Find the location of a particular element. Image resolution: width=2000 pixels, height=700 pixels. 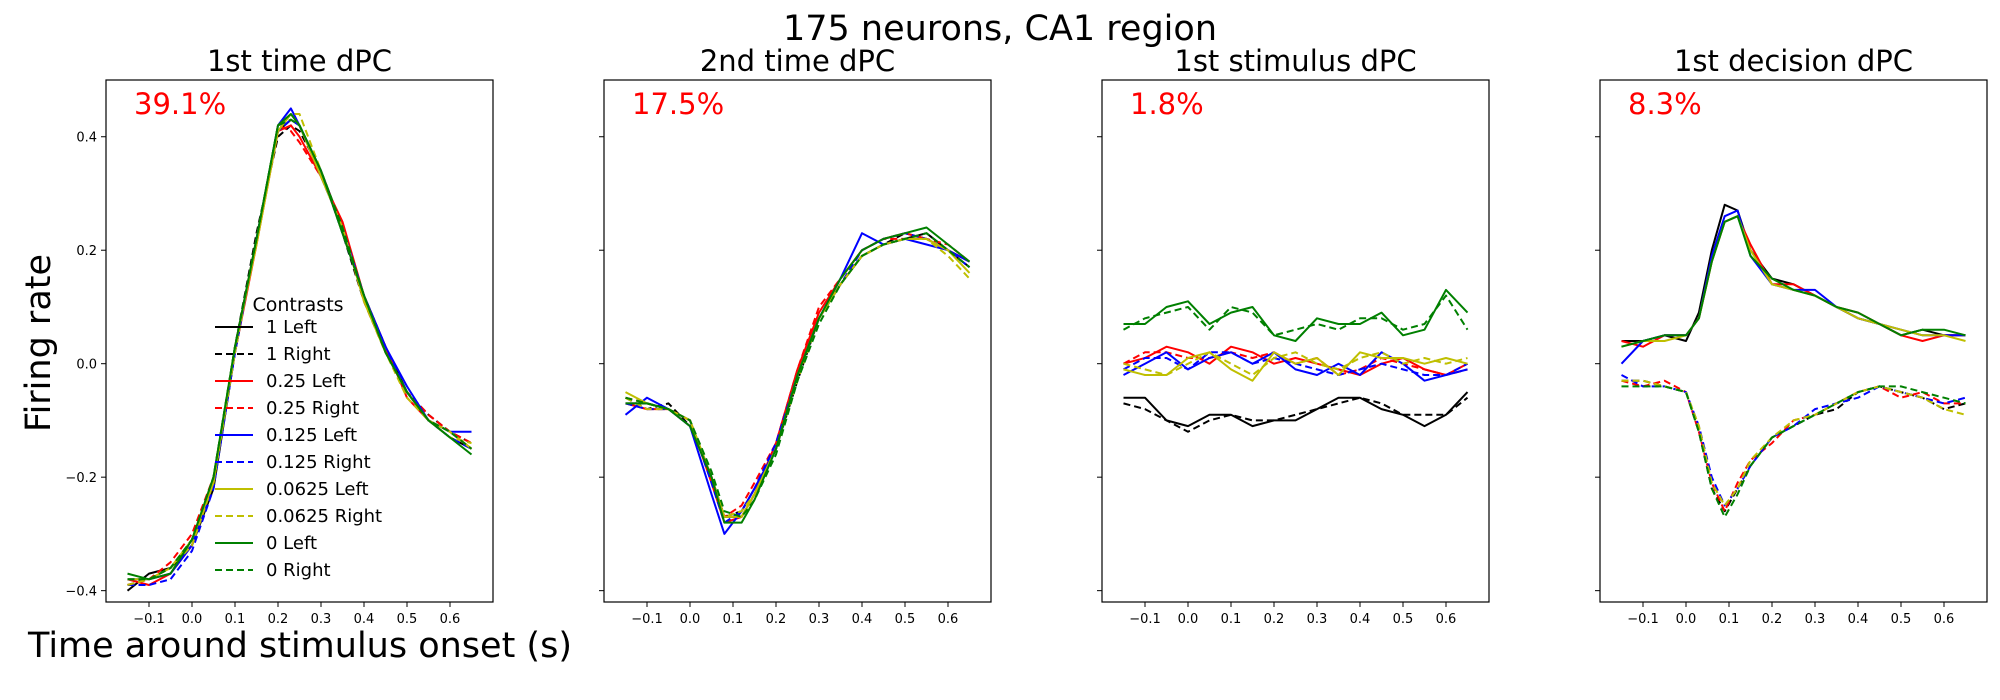

y-tick-label: 0.4 is located at coordinates (86, 138).